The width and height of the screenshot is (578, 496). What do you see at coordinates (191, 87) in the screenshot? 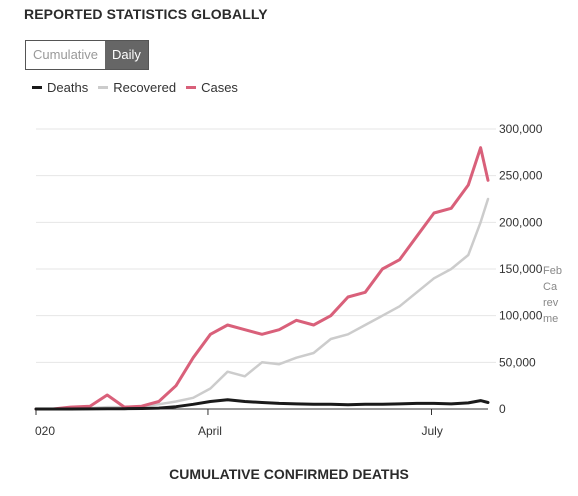
I see `legend-swatch-cases` at bounding box center [191, 87].